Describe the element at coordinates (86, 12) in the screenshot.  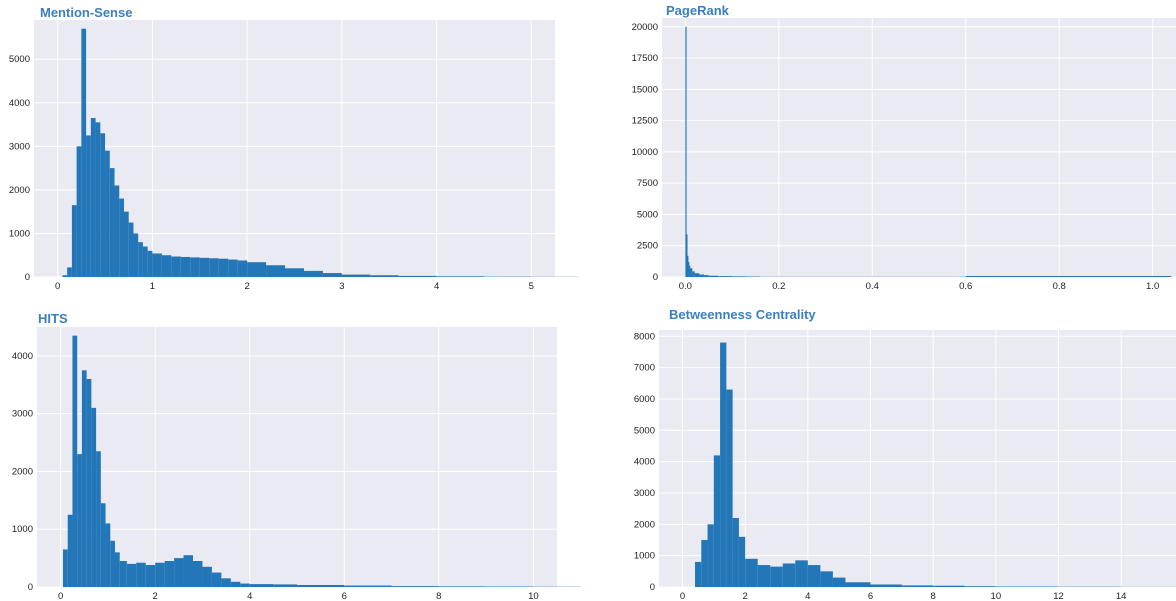
I see `chart-title-mention-sense: Mention-Sense` at that location.